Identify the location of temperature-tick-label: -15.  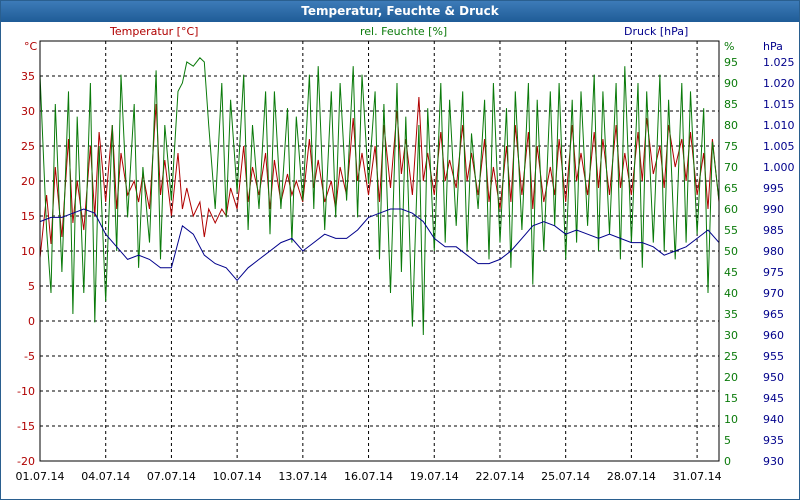
(26, 426).